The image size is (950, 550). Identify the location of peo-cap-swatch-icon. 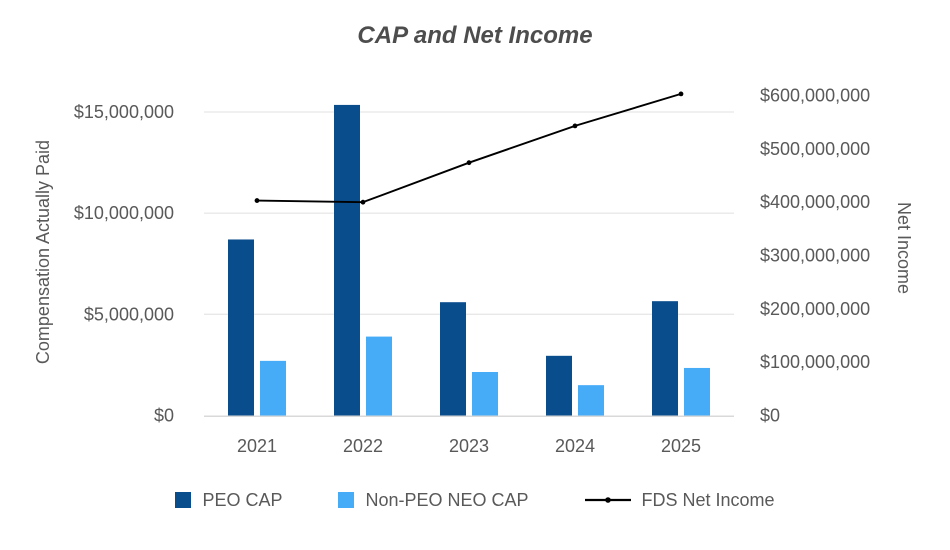
(183, 500).